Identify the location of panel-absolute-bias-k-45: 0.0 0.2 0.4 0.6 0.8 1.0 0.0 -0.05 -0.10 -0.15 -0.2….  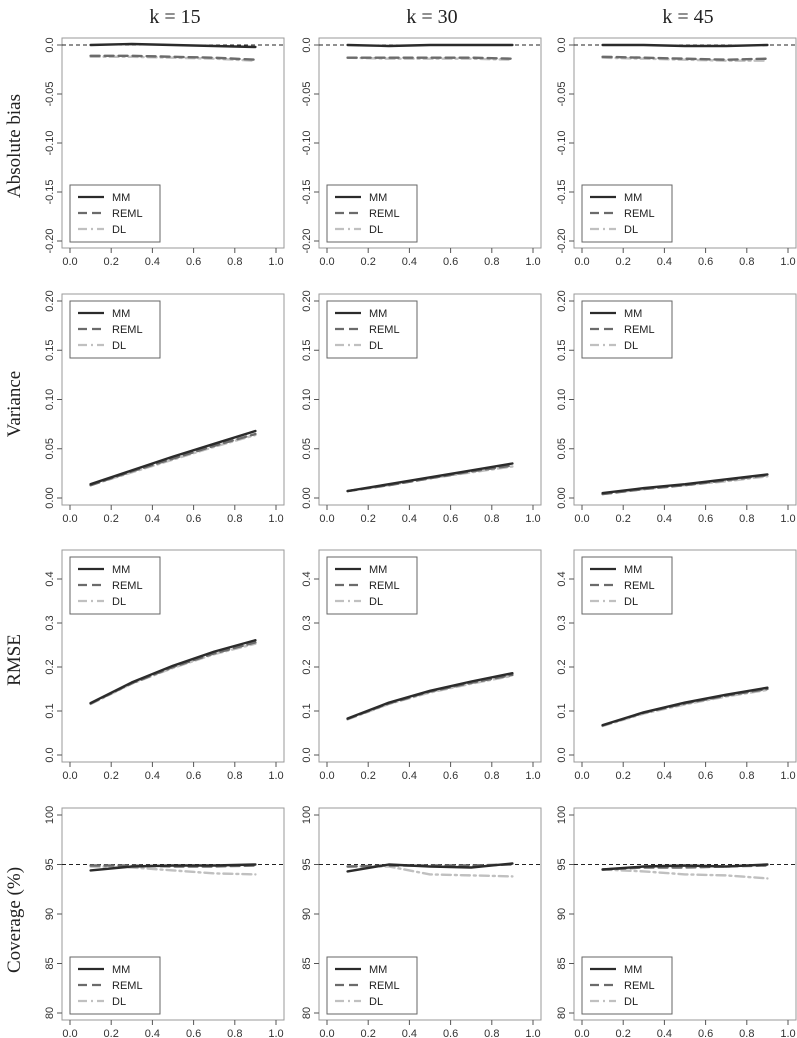
(676, 152).